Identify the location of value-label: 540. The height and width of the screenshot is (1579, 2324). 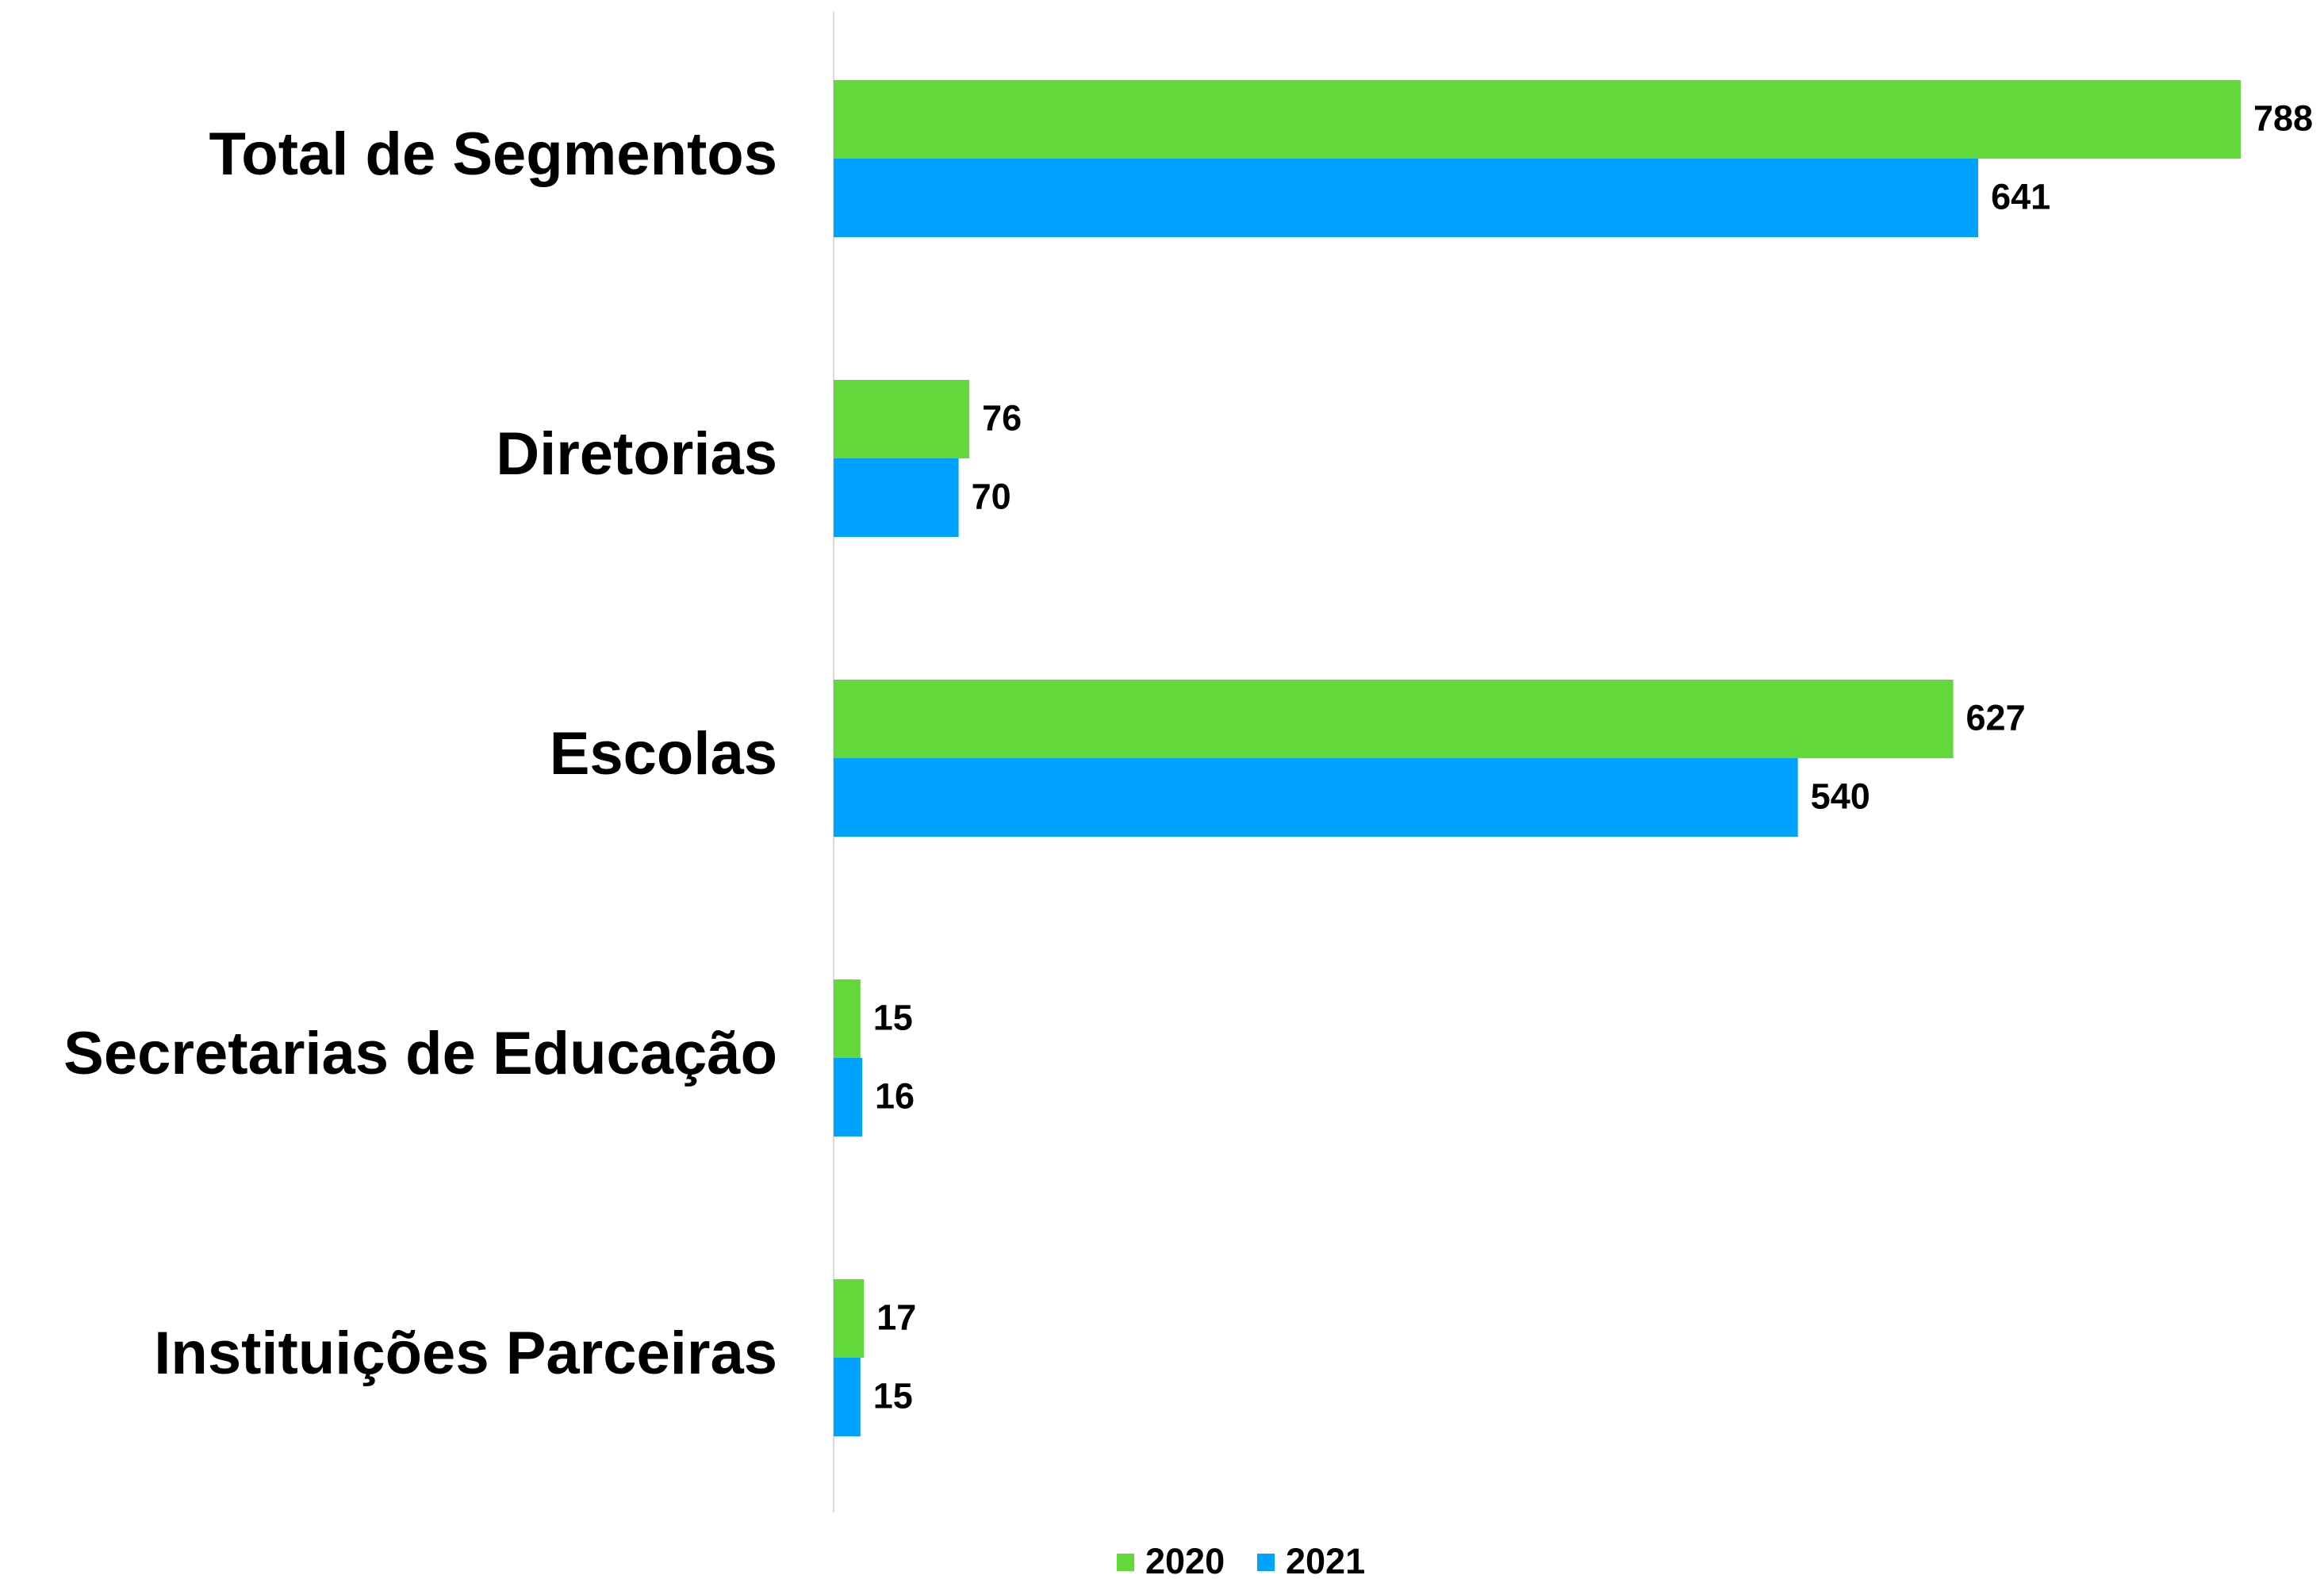
(1841, 796).